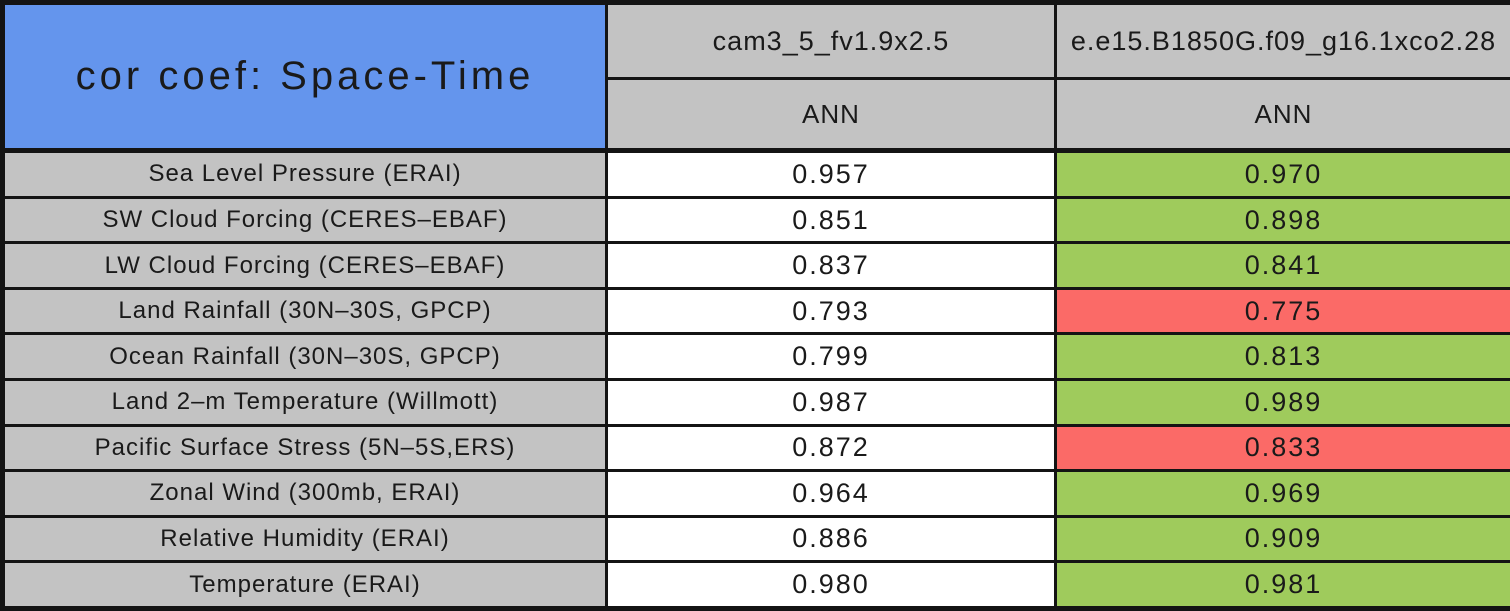  Describe the element at coordinates (1282, 220) in the screenshot. I see `value-cell: 0.898` at that location.